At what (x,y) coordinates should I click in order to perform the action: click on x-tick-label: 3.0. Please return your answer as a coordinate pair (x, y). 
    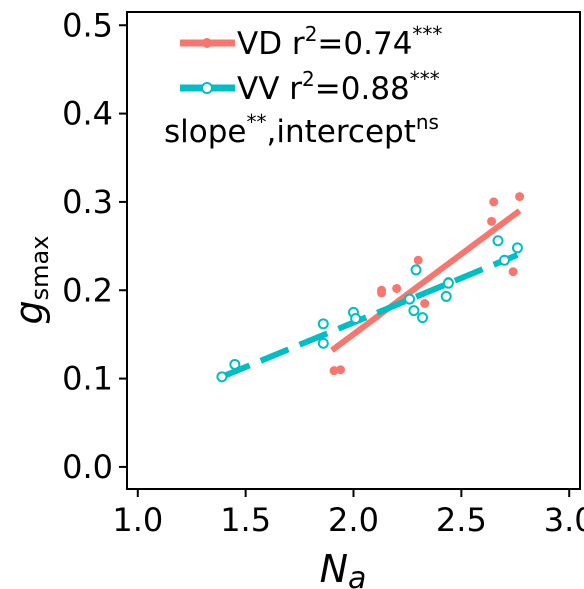
    Looking at the image, I should click on (564, 520).